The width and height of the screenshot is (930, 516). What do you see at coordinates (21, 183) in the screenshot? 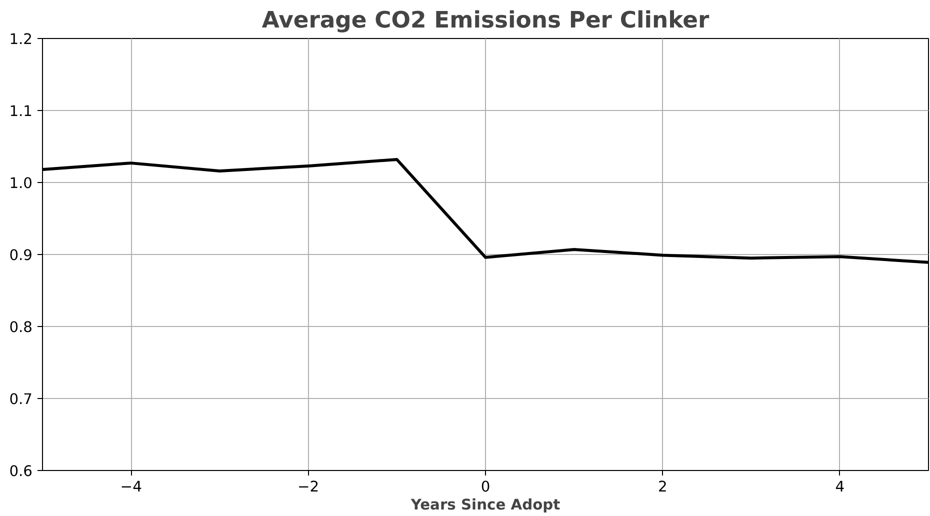
I see `y-tick-label: 1.0` at bounding box center [21, 183].